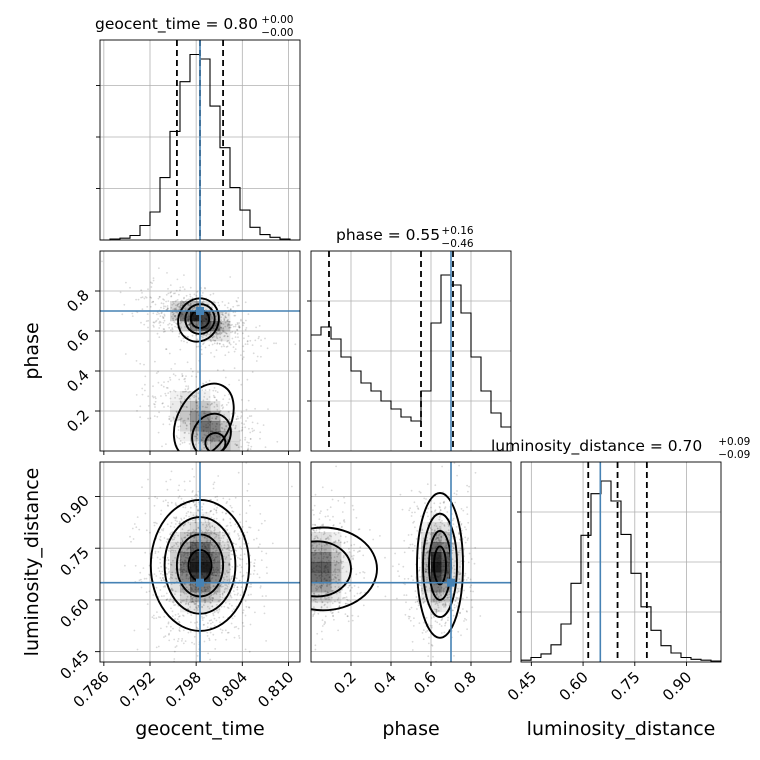 The width and height of the screenshot is (760, 760). What do you see at coordinates (621, 562) in the screenshot?
I see `panel-frame` at bounding box center [621, 562].